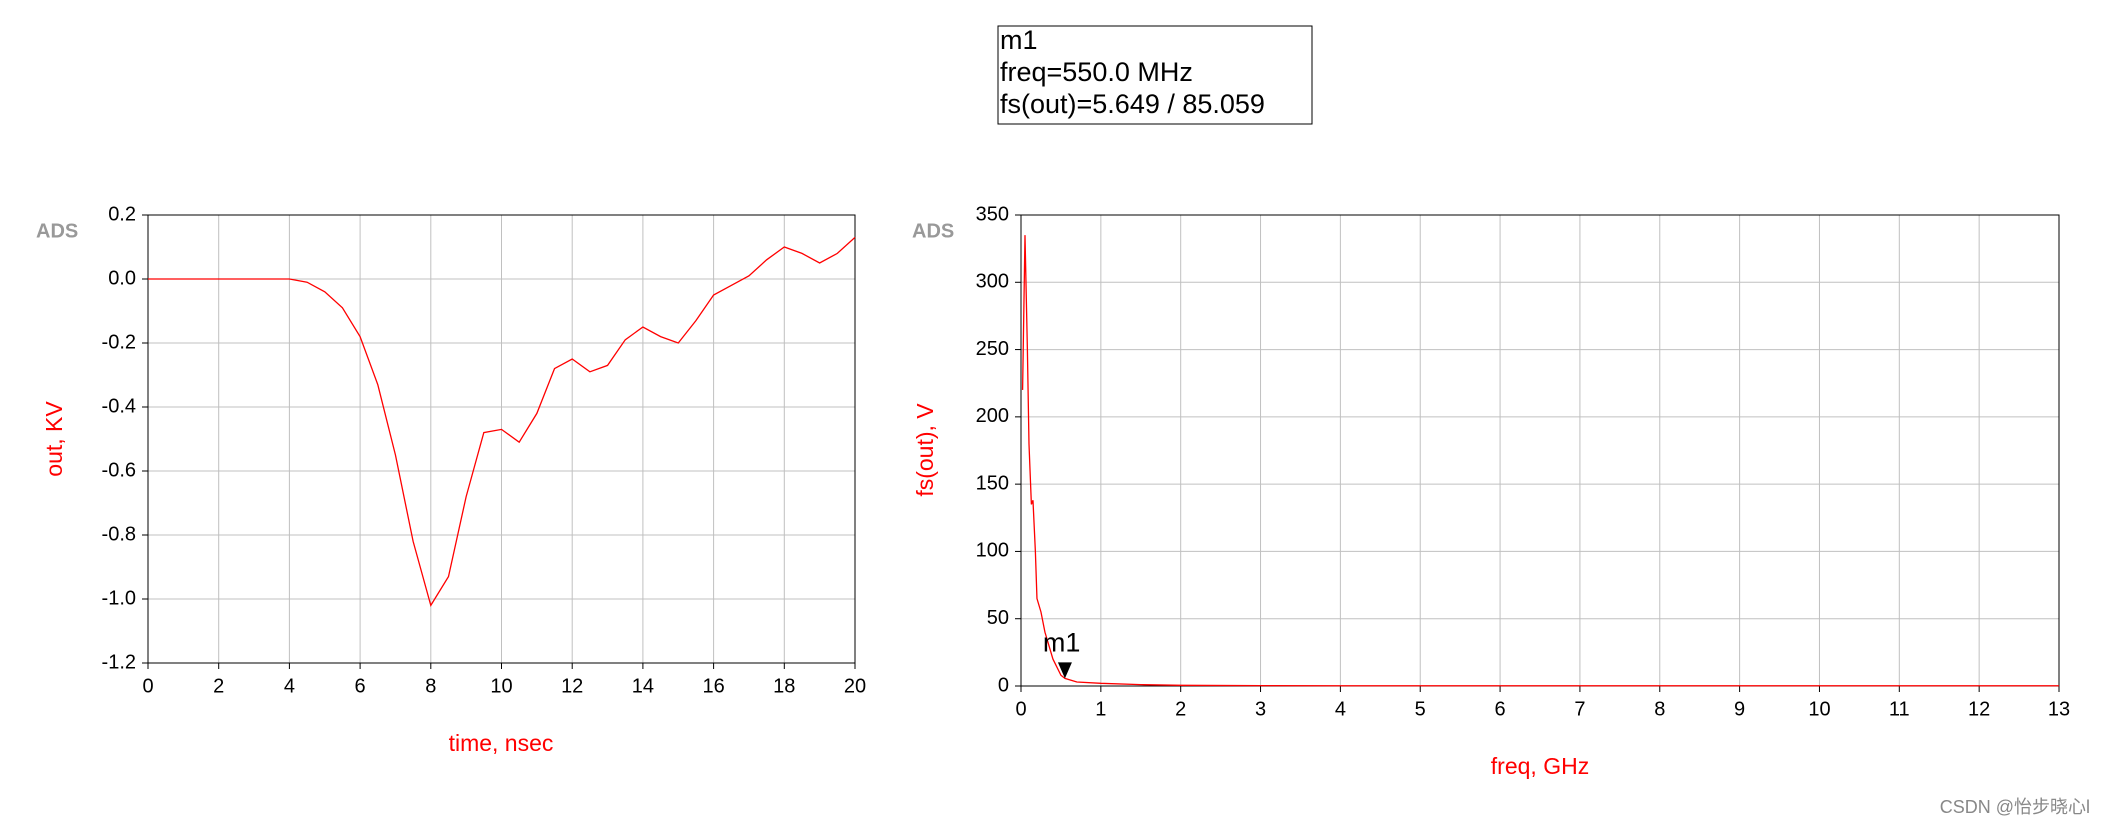 This screenshot has width=2106, height=831. Describe the element at coordinates (643, 686) in the screenshot. I see `x-tick-label: 14` at that location.